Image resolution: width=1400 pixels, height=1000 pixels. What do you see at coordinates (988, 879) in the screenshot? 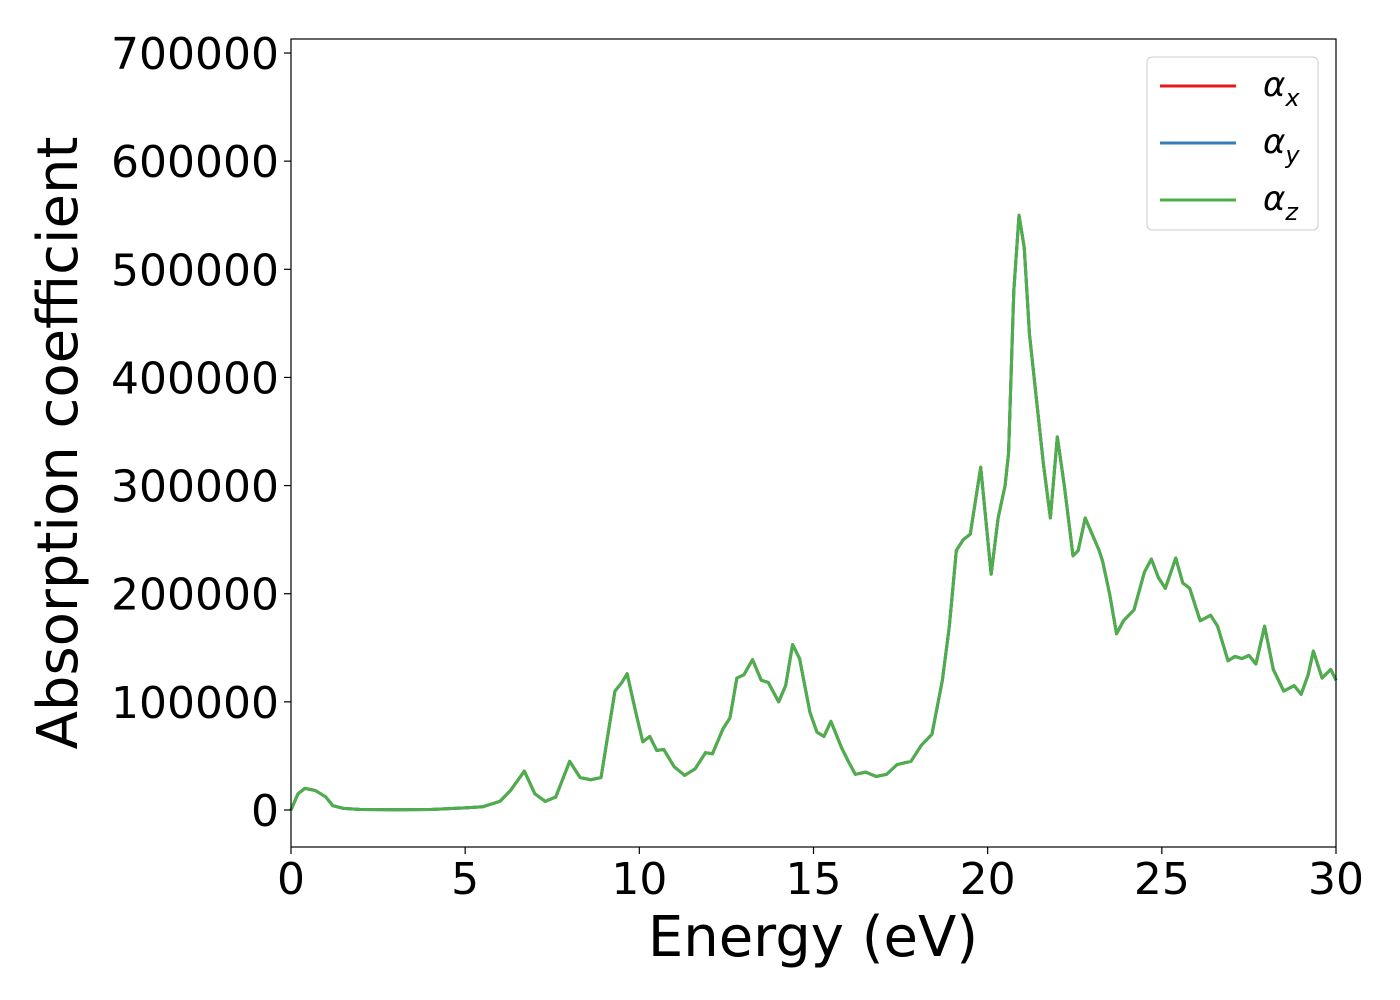
I see `x-tick-label: 20` at bounding box center [988, 879].